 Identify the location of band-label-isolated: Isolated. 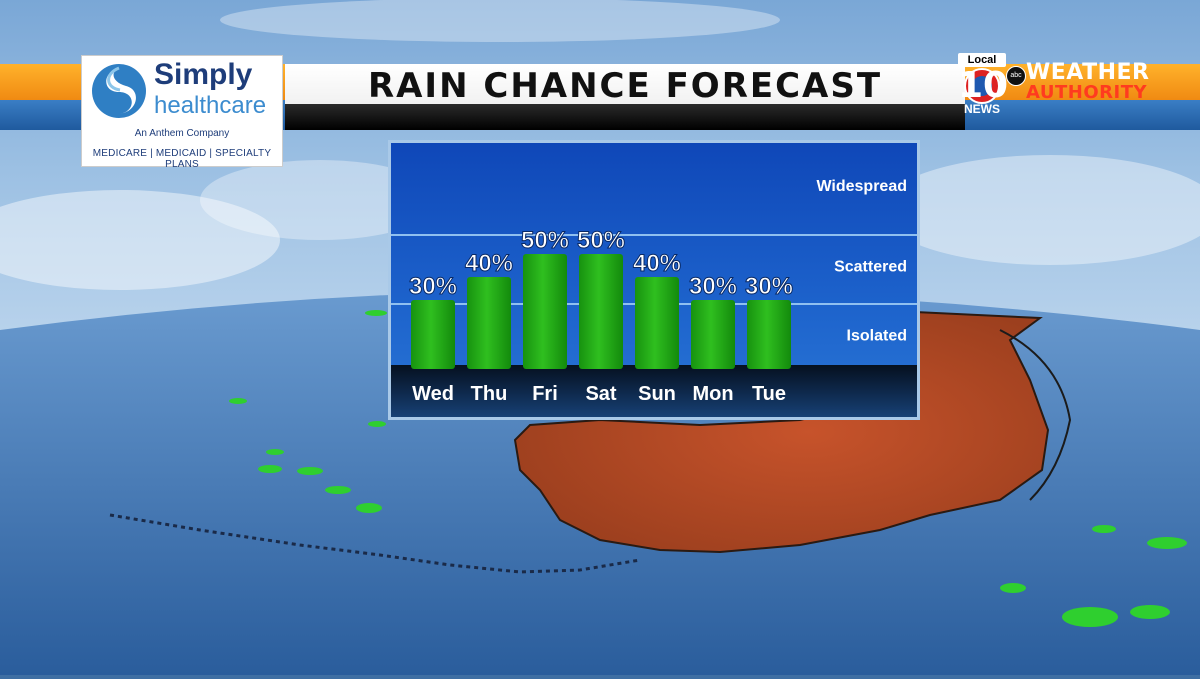
(877, 336).